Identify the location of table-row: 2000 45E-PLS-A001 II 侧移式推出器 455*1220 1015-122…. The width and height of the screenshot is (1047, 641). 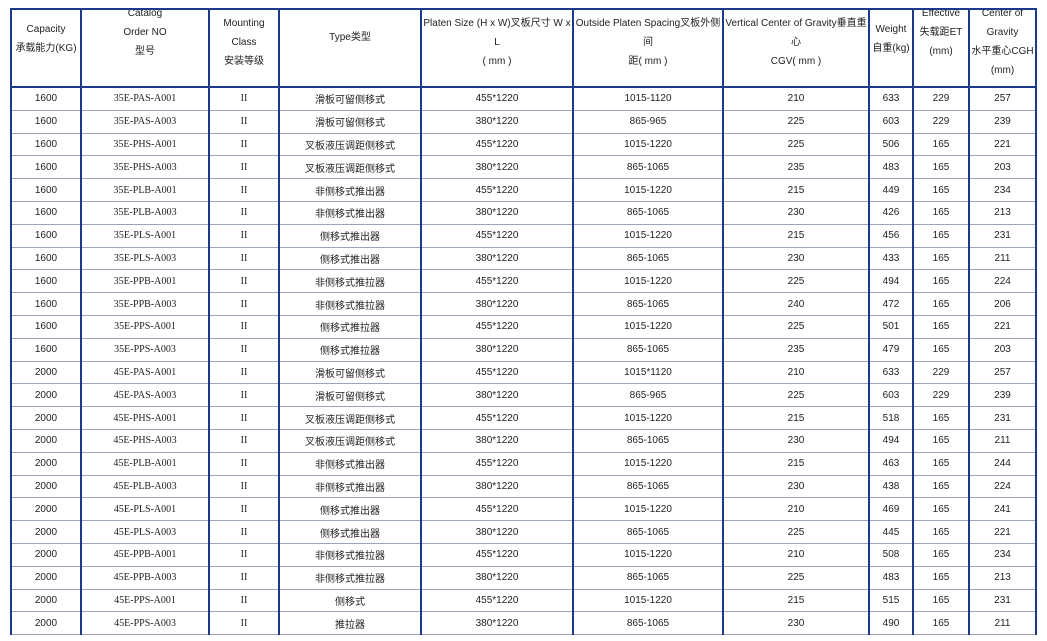
(523, 509).